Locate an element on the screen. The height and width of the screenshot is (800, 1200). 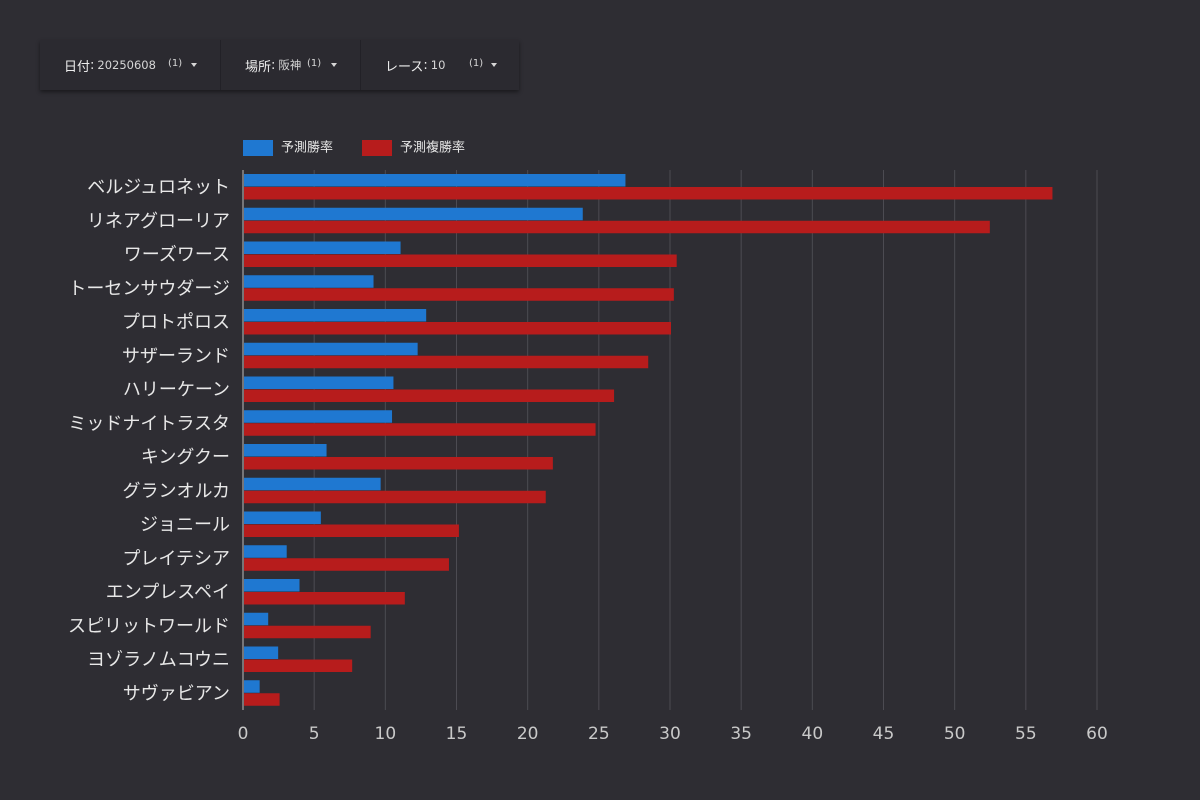
x-tick-label: 50 is located at coordinates (955, 734).